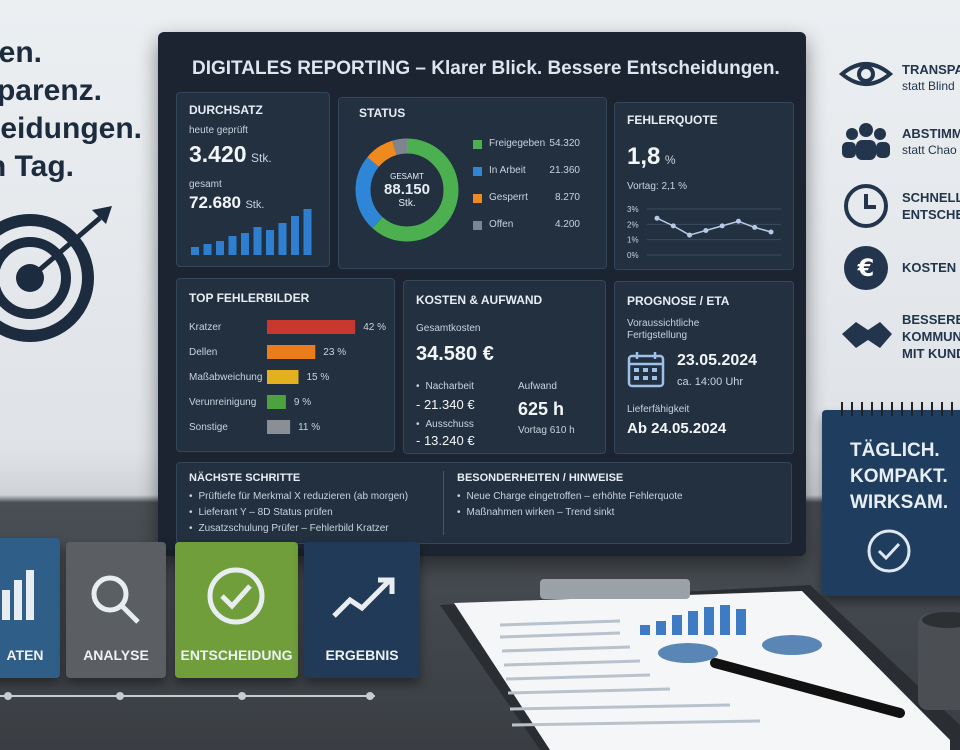  What do you see at coordinates (116, 655) in the screenshot?
I see `block-label: ANALYSE` at bounding box center [116, 655].